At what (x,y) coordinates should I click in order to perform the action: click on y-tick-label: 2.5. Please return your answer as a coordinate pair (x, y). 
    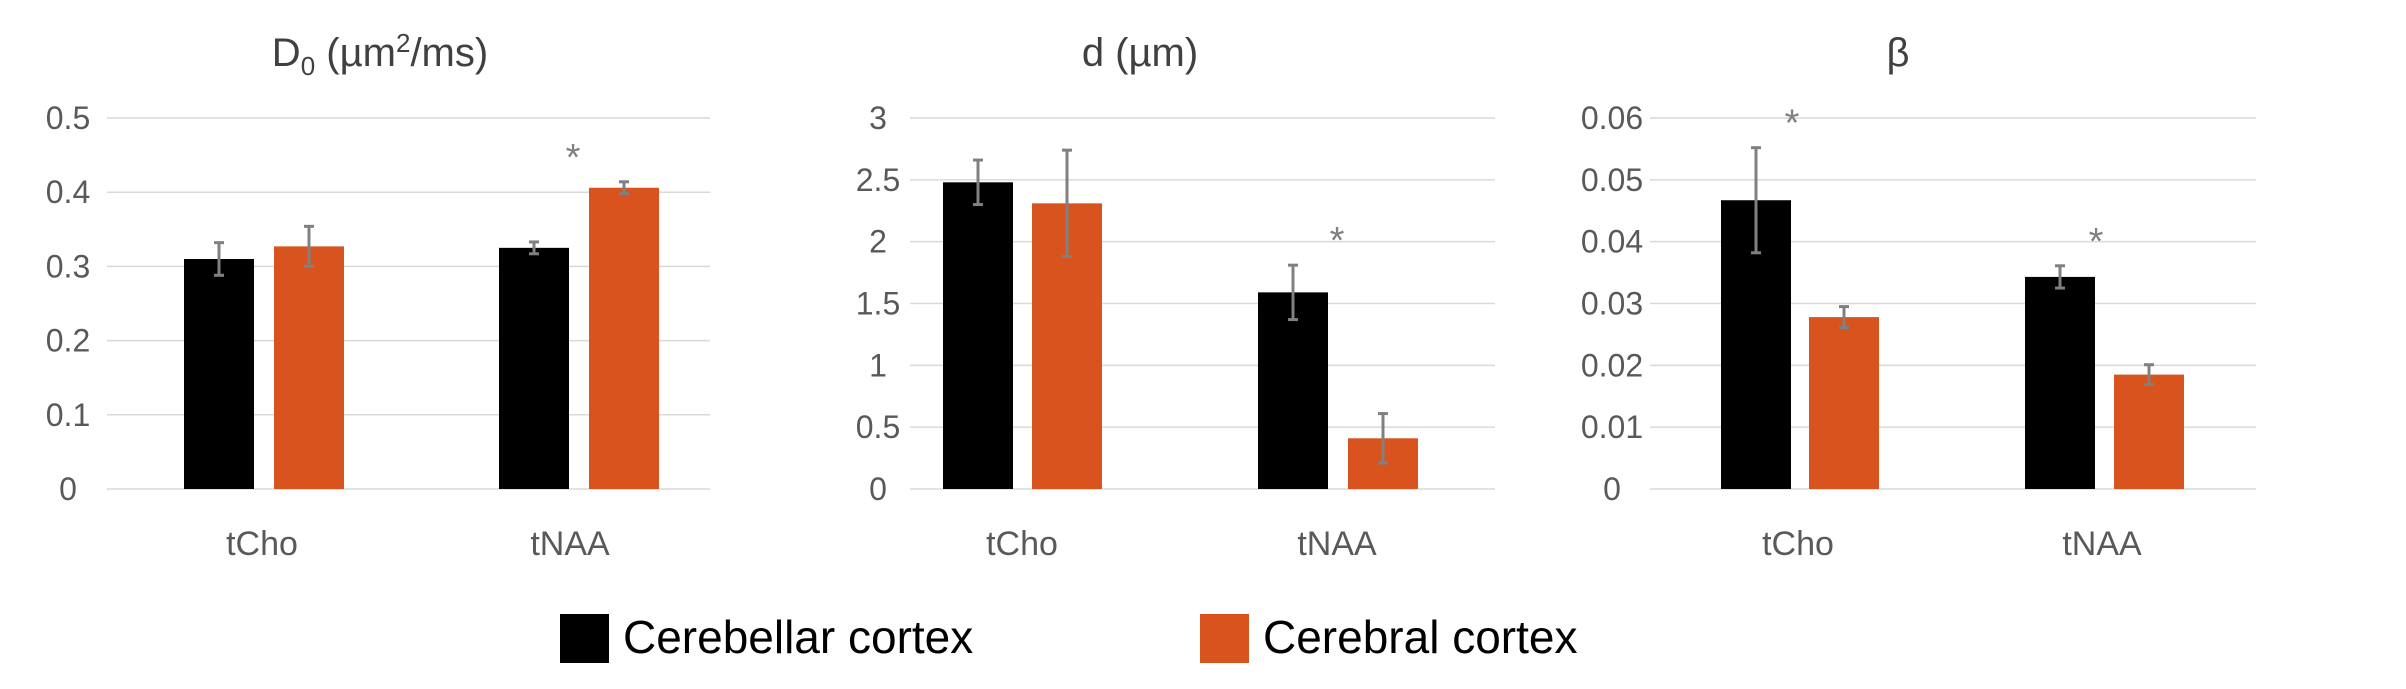
    Looking at the image, I should click on (878, 180).